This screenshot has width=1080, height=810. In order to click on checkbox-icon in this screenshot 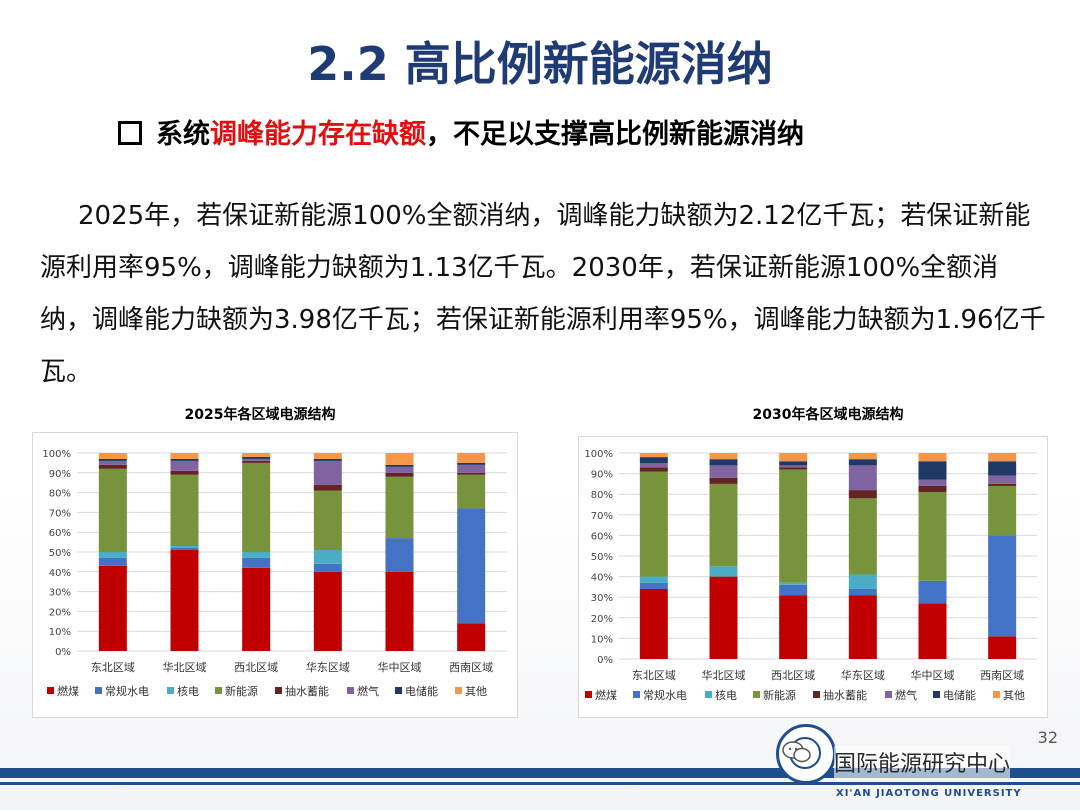, I will do `click(130, 133)`.